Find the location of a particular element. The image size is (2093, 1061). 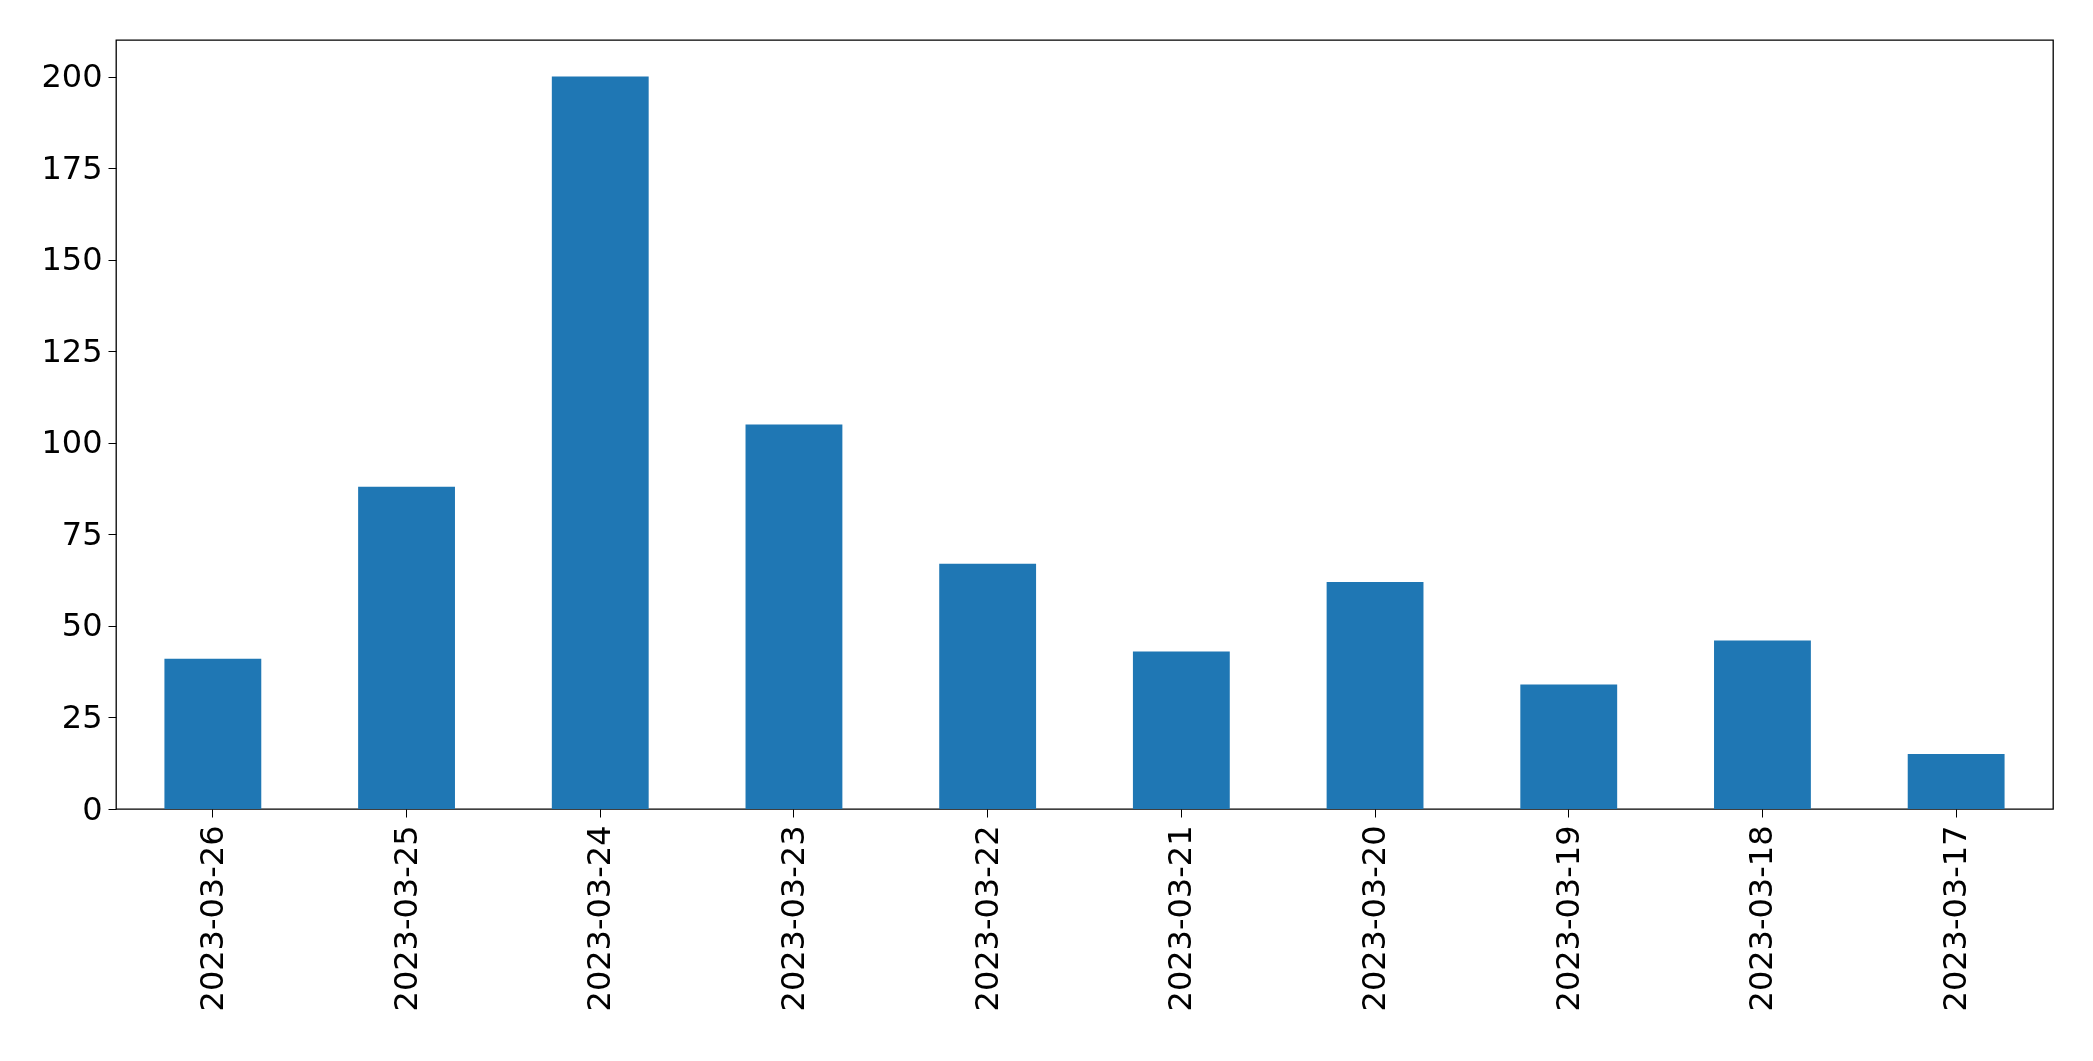

x-tick-label: 2023-03-18 is located at coordinates (1761, 918).